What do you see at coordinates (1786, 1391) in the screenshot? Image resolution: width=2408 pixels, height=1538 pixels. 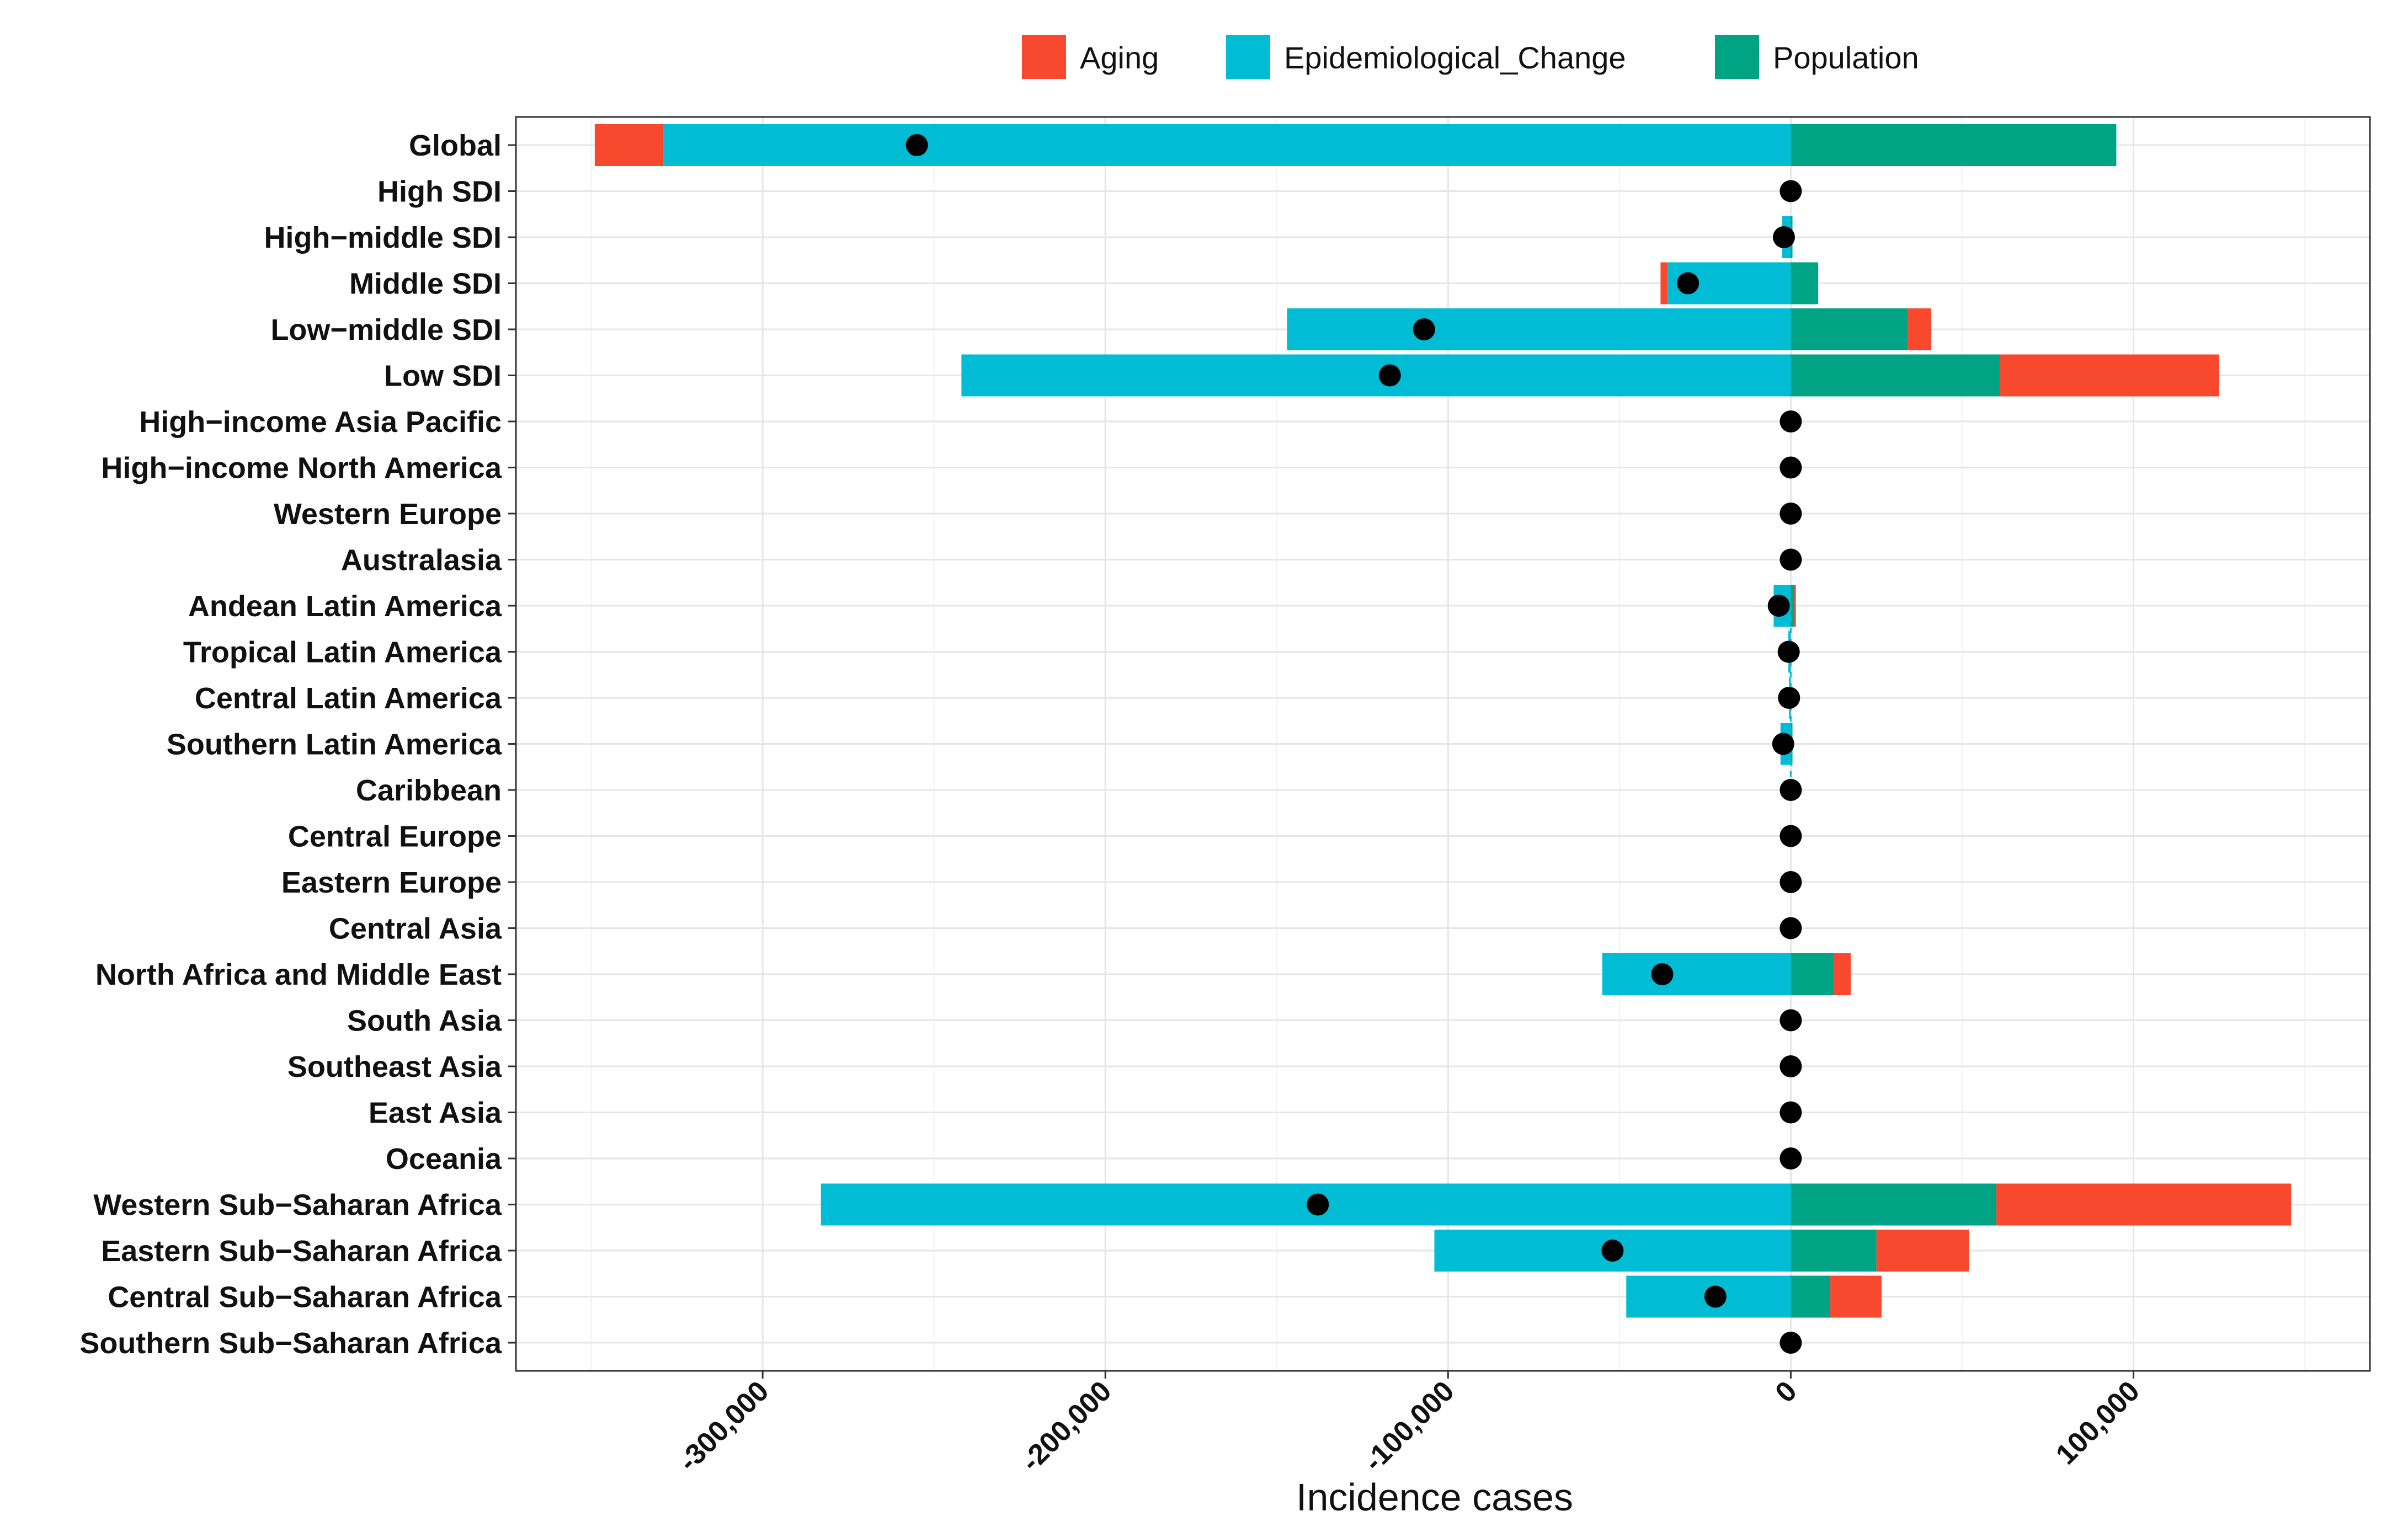 I see `x-tick-label: 0` at bounding box center [1786, 1391].